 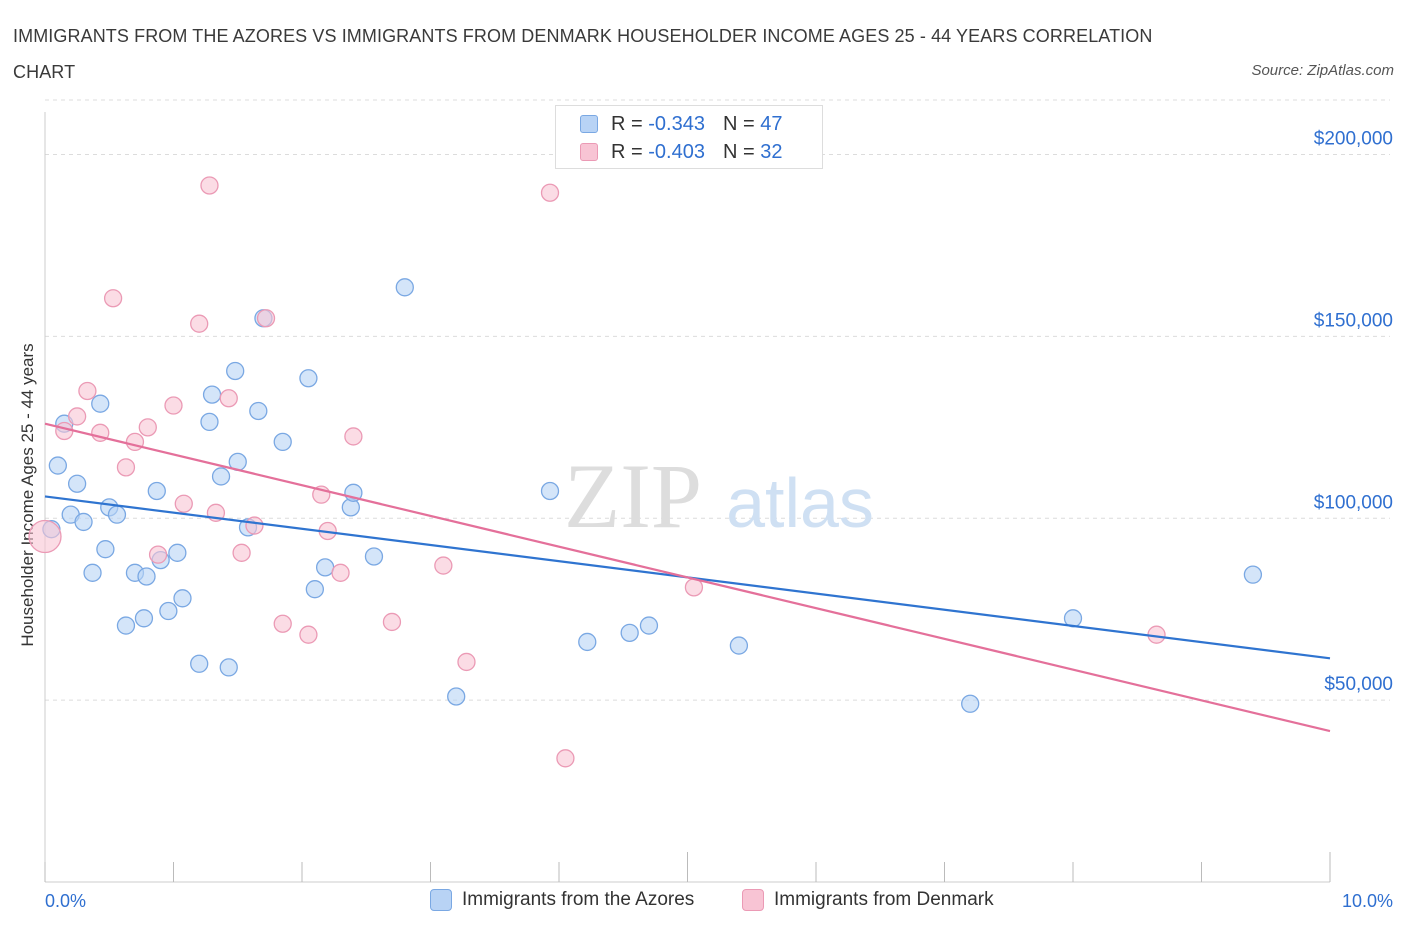 I want to click on n-value: 32, so click(x=771, y=151).